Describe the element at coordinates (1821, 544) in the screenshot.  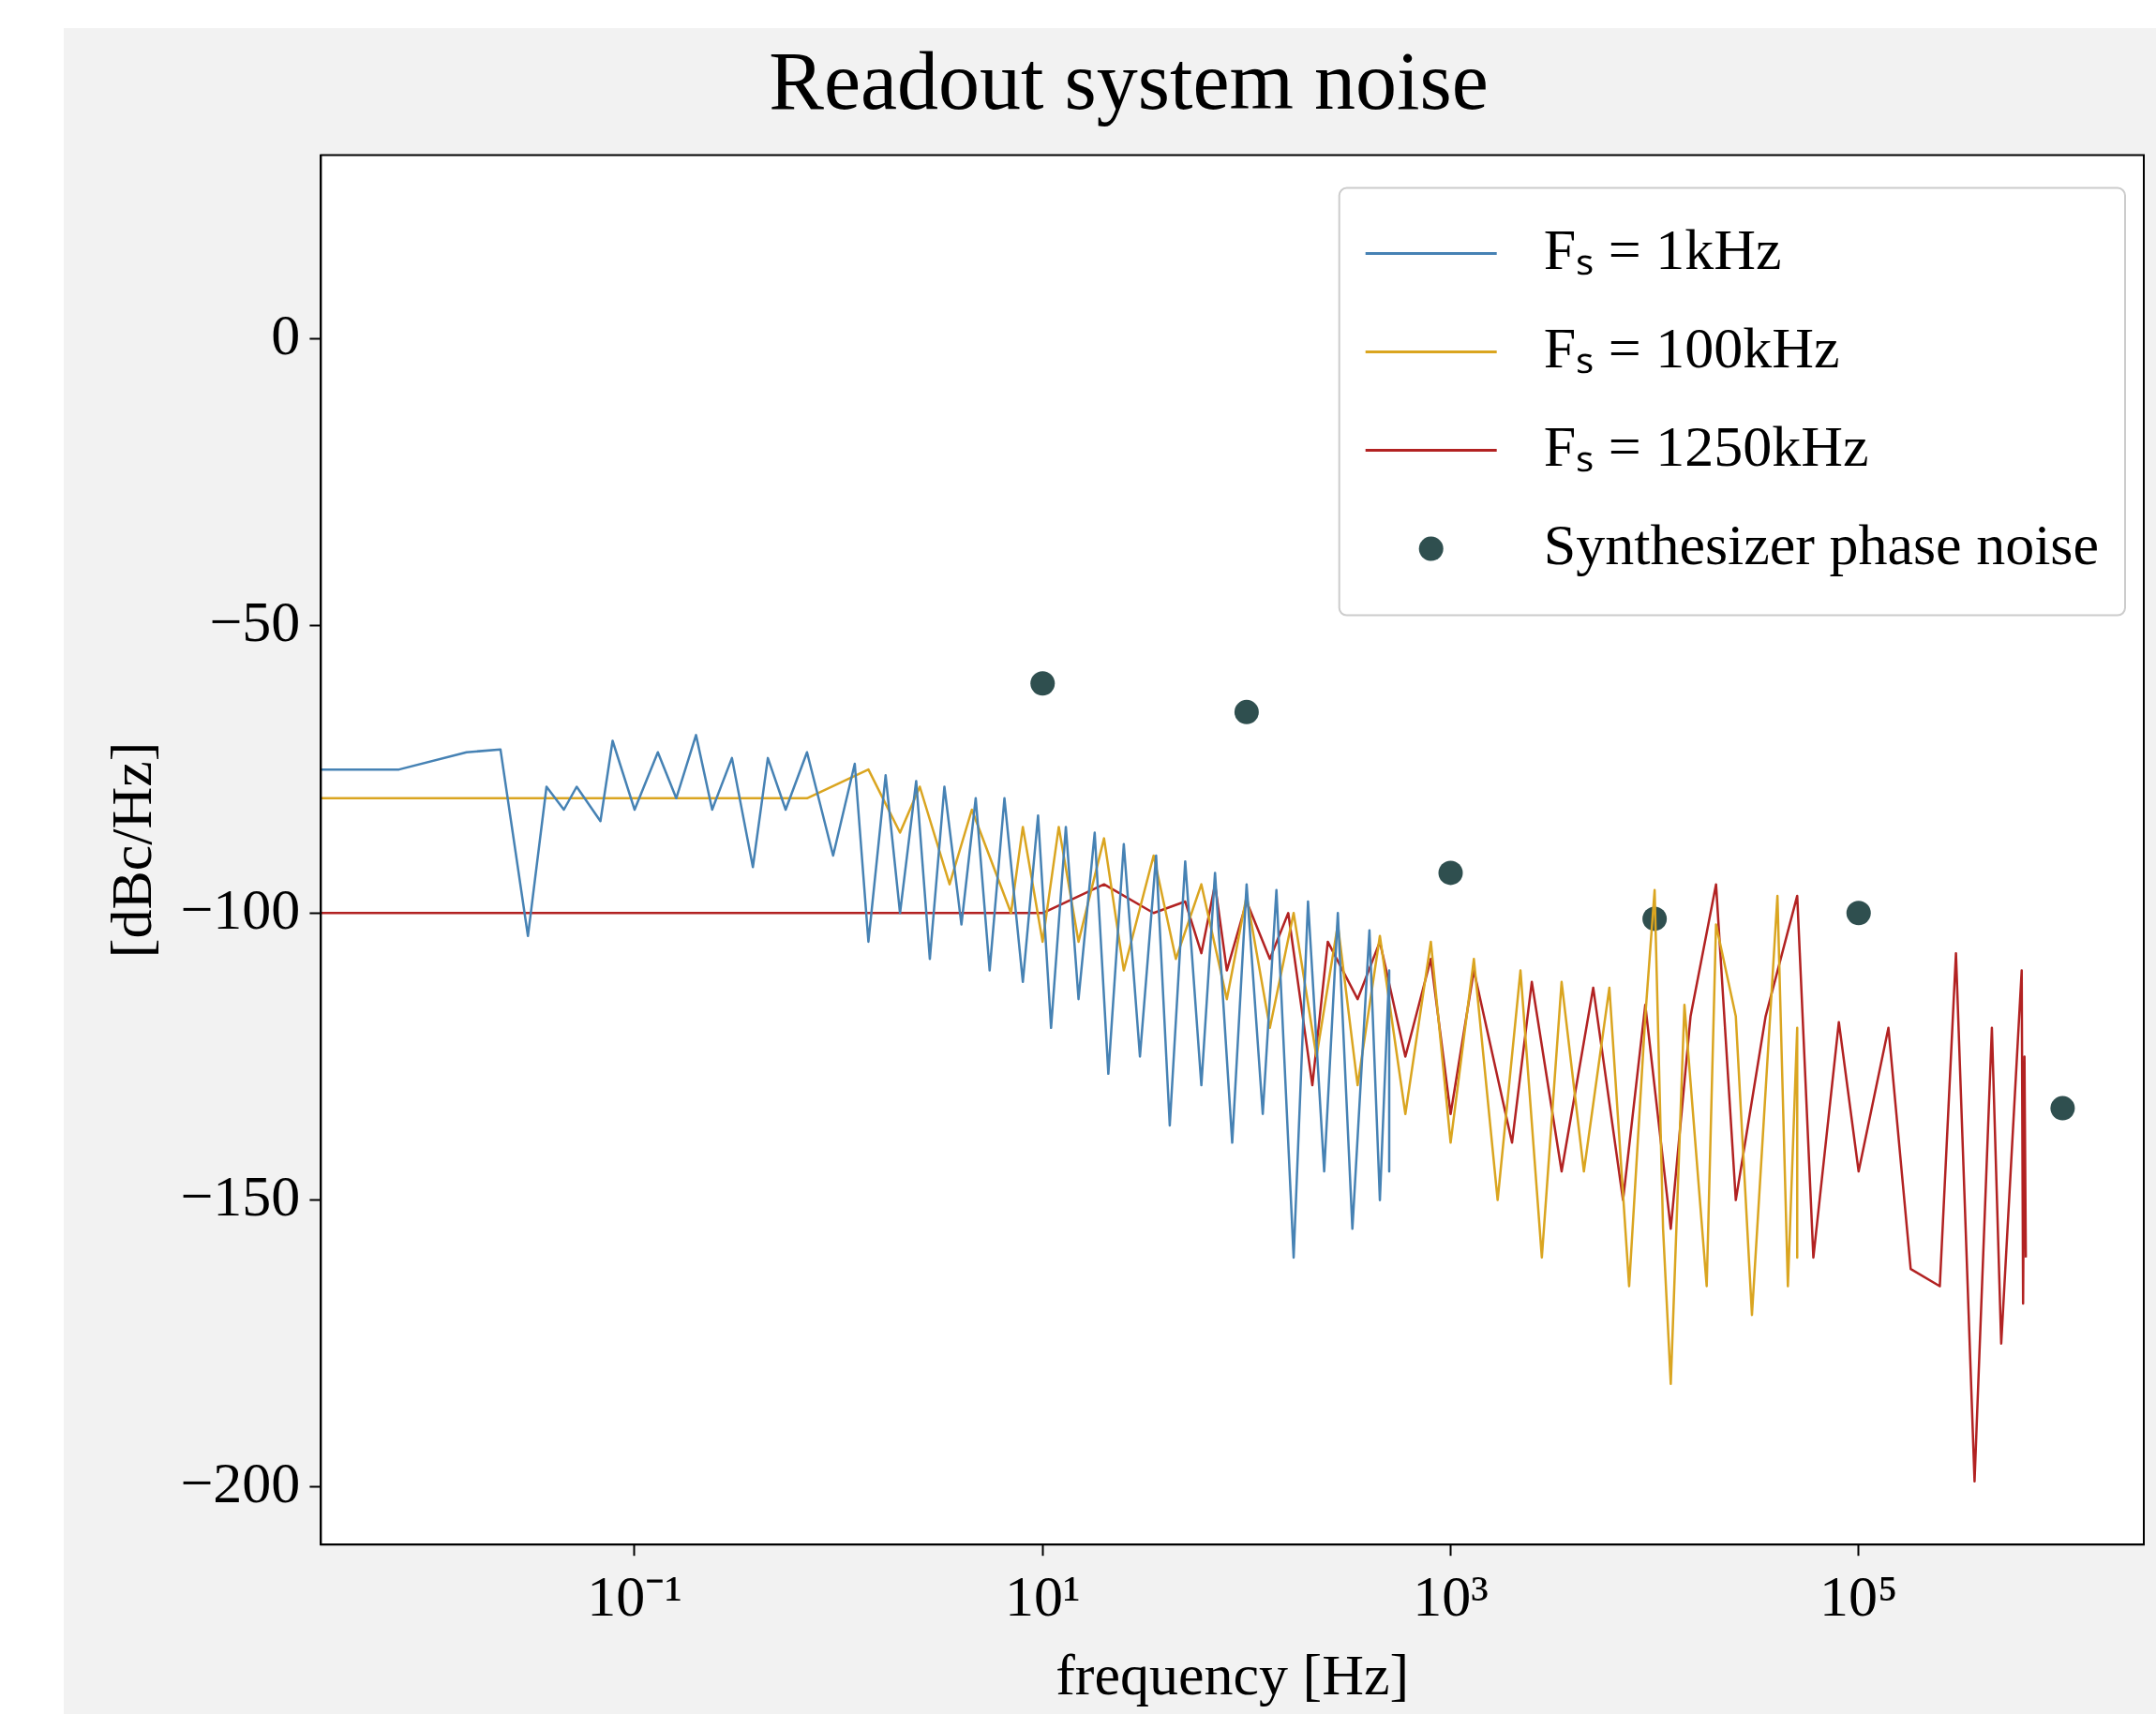
I see `legend-label: Synthesizer phase noise` at that location.